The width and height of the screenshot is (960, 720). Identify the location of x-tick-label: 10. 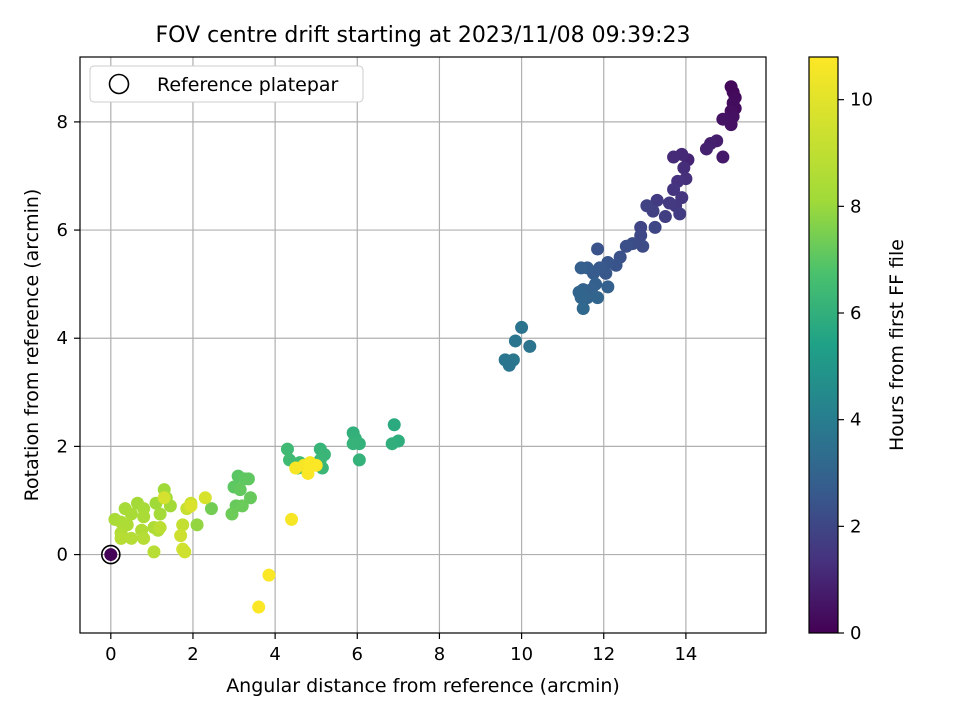
(521, 654).